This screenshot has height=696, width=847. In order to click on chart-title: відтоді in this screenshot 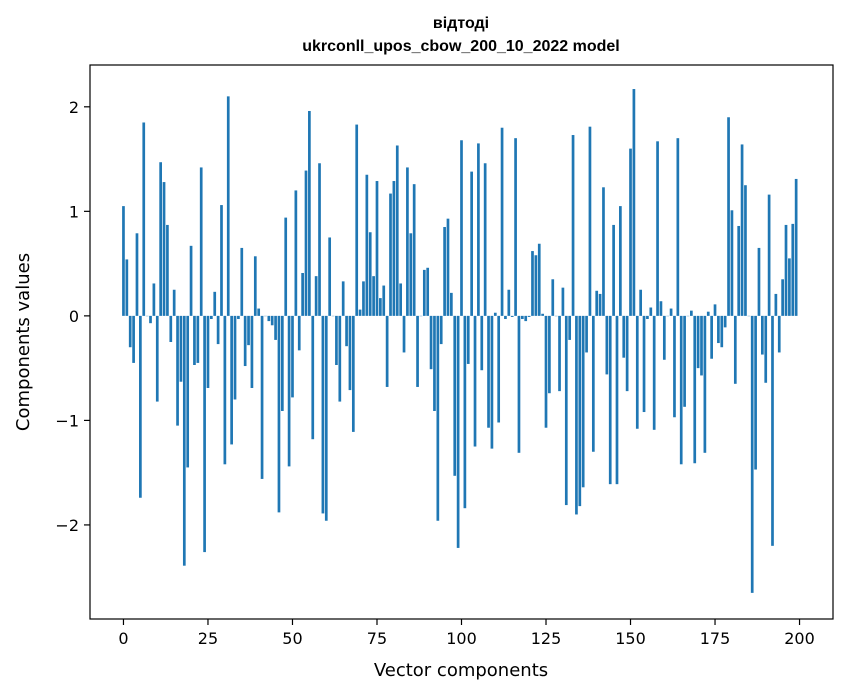, I will do `click(461, 23)`.